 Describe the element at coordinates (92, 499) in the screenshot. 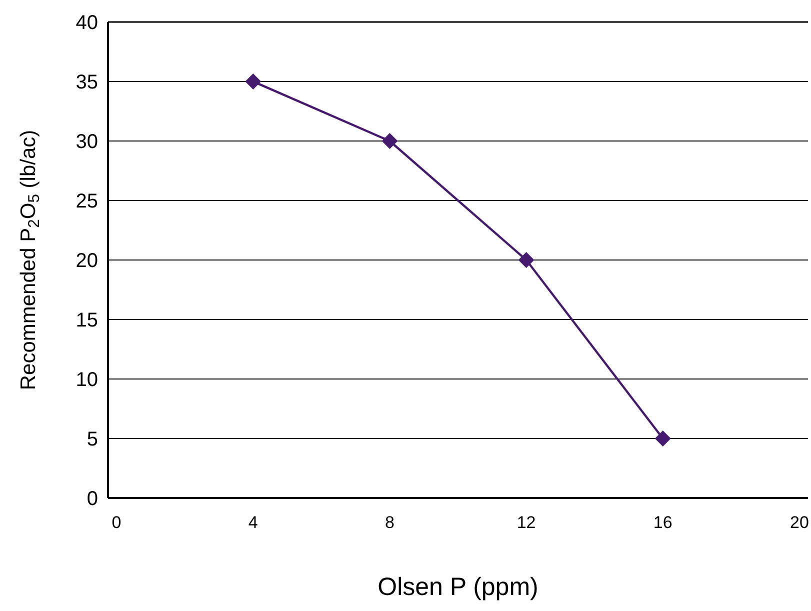

I see `y-tick-label: 0` at that location.